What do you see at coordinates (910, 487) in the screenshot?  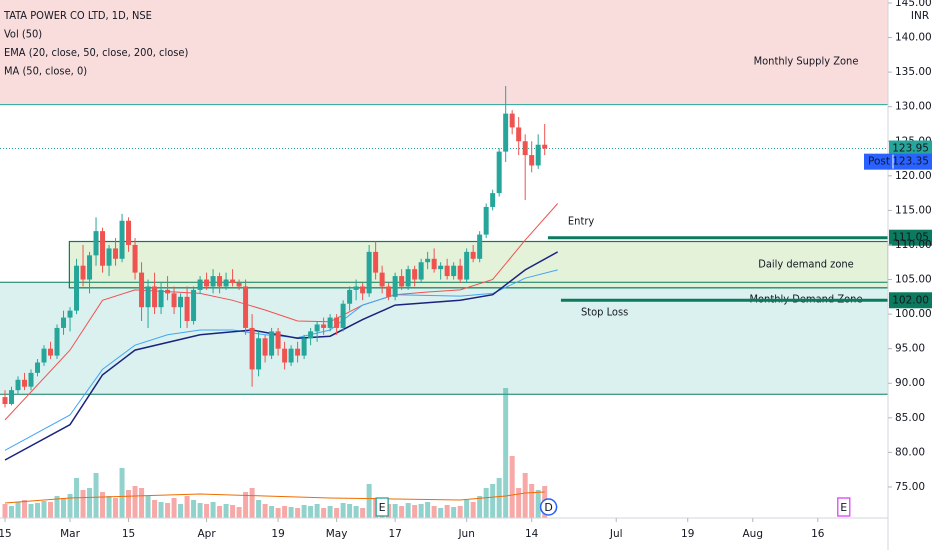 I see `y-tick-label: 75.00` at bounding box center [910, 487].